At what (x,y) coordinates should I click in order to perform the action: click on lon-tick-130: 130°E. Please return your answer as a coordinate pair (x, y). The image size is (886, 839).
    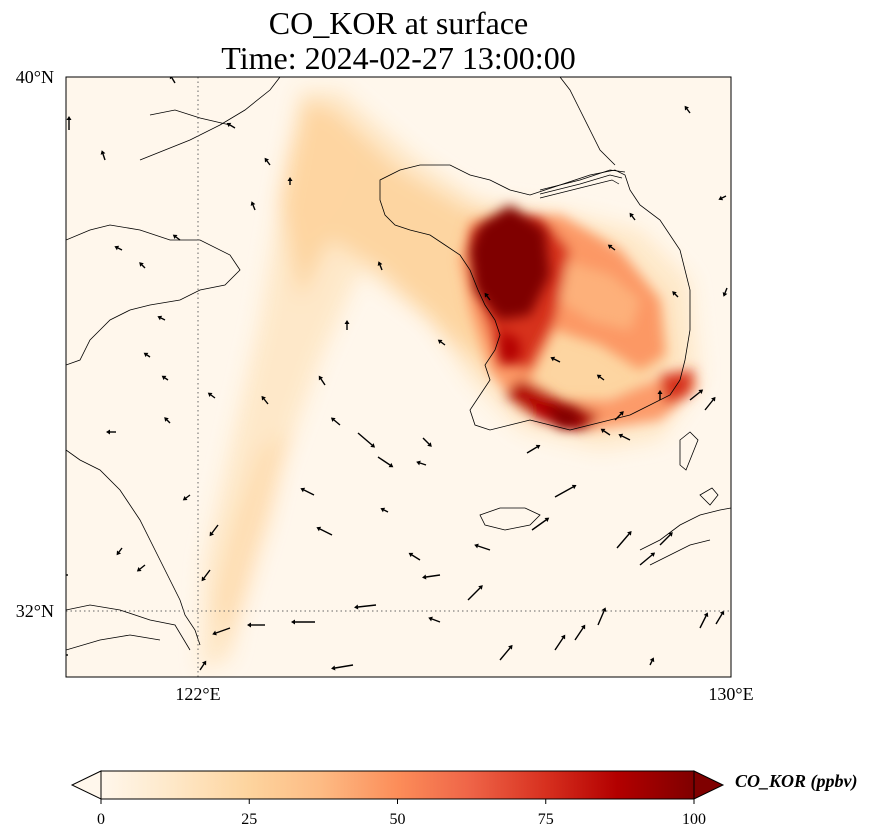
    Looking at the image, I should click on (730, 694).